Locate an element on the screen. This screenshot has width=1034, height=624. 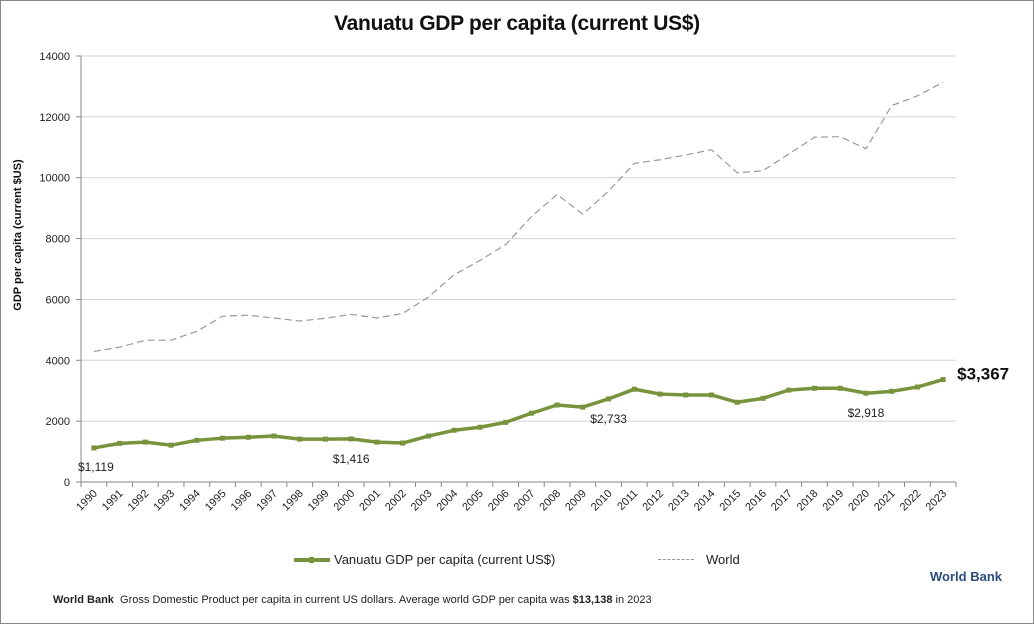
data-point-vanuatu-2016 is located at coordinates (763, 398).